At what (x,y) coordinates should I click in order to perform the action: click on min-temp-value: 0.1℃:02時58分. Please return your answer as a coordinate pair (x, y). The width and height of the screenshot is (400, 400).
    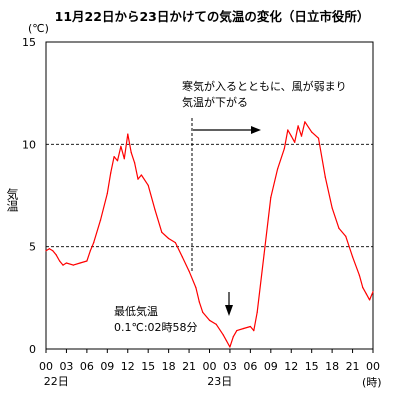
    Looking at the image, I should click on (156, 327).